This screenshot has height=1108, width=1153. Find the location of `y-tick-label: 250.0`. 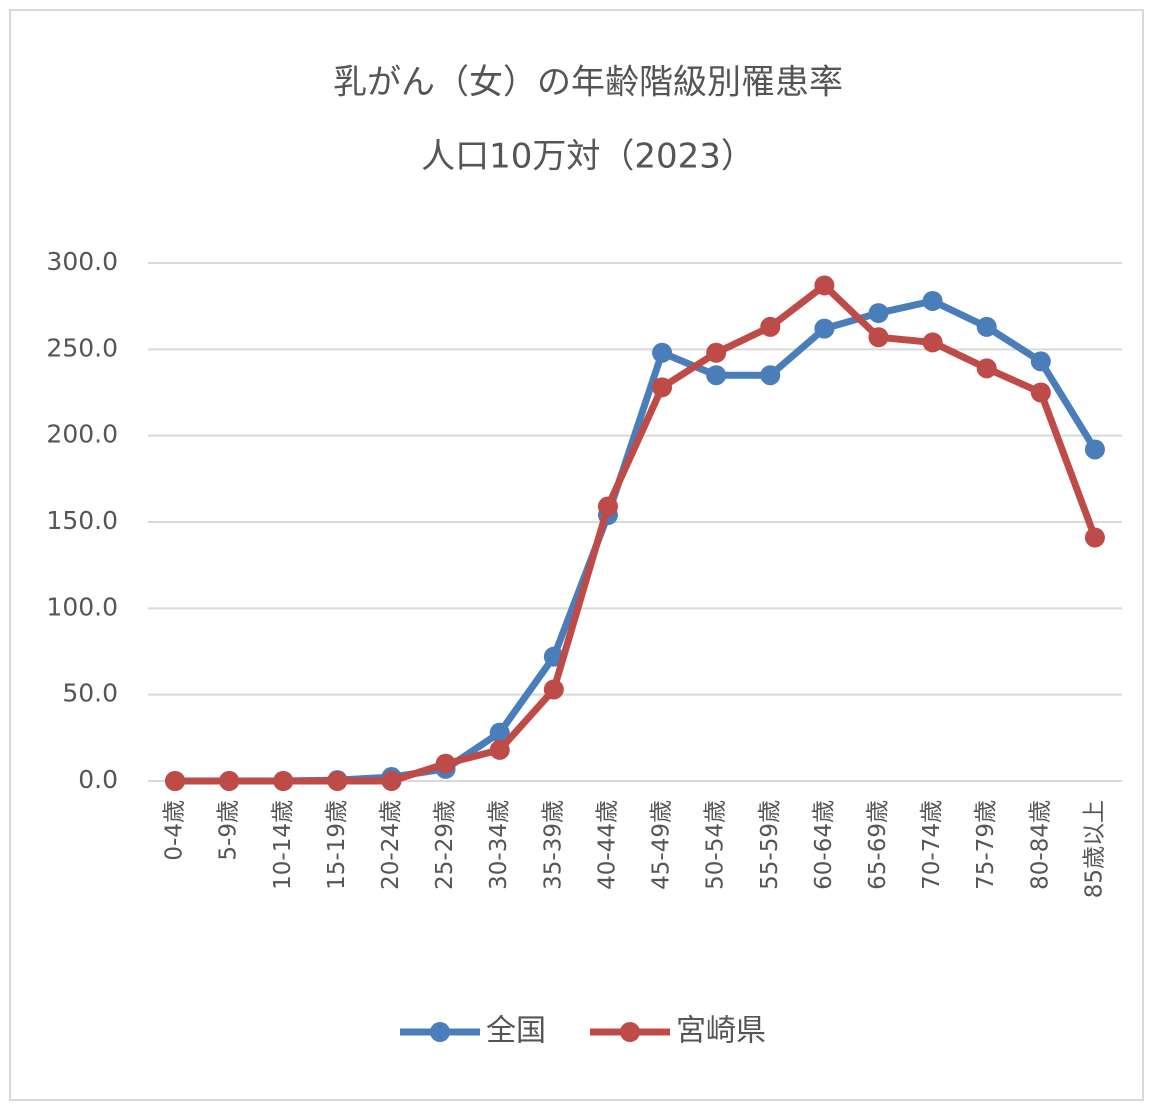

y-tick-label: 250.0 is located at coordinates (82, 347).